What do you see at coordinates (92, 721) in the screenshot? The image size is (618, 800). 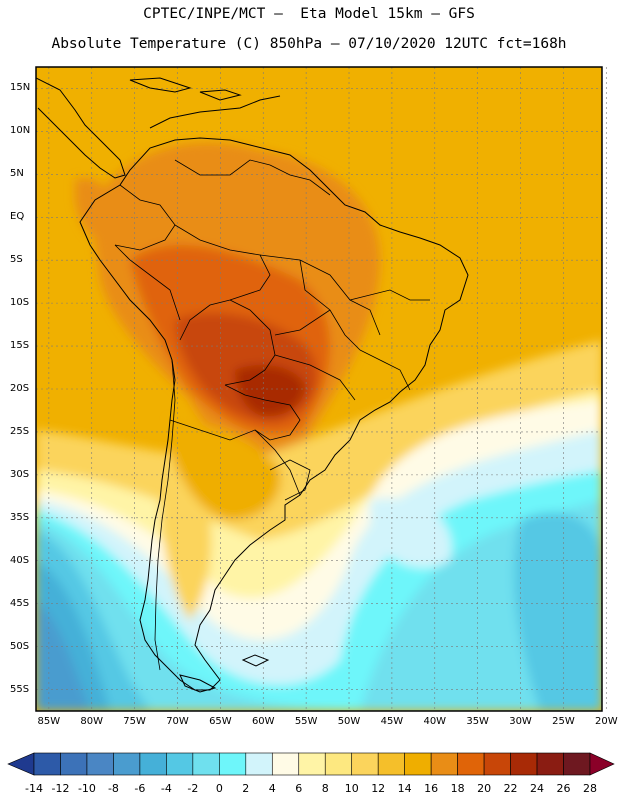 I see `lon-tick-label: 80W` at bounding box center [92, 721].